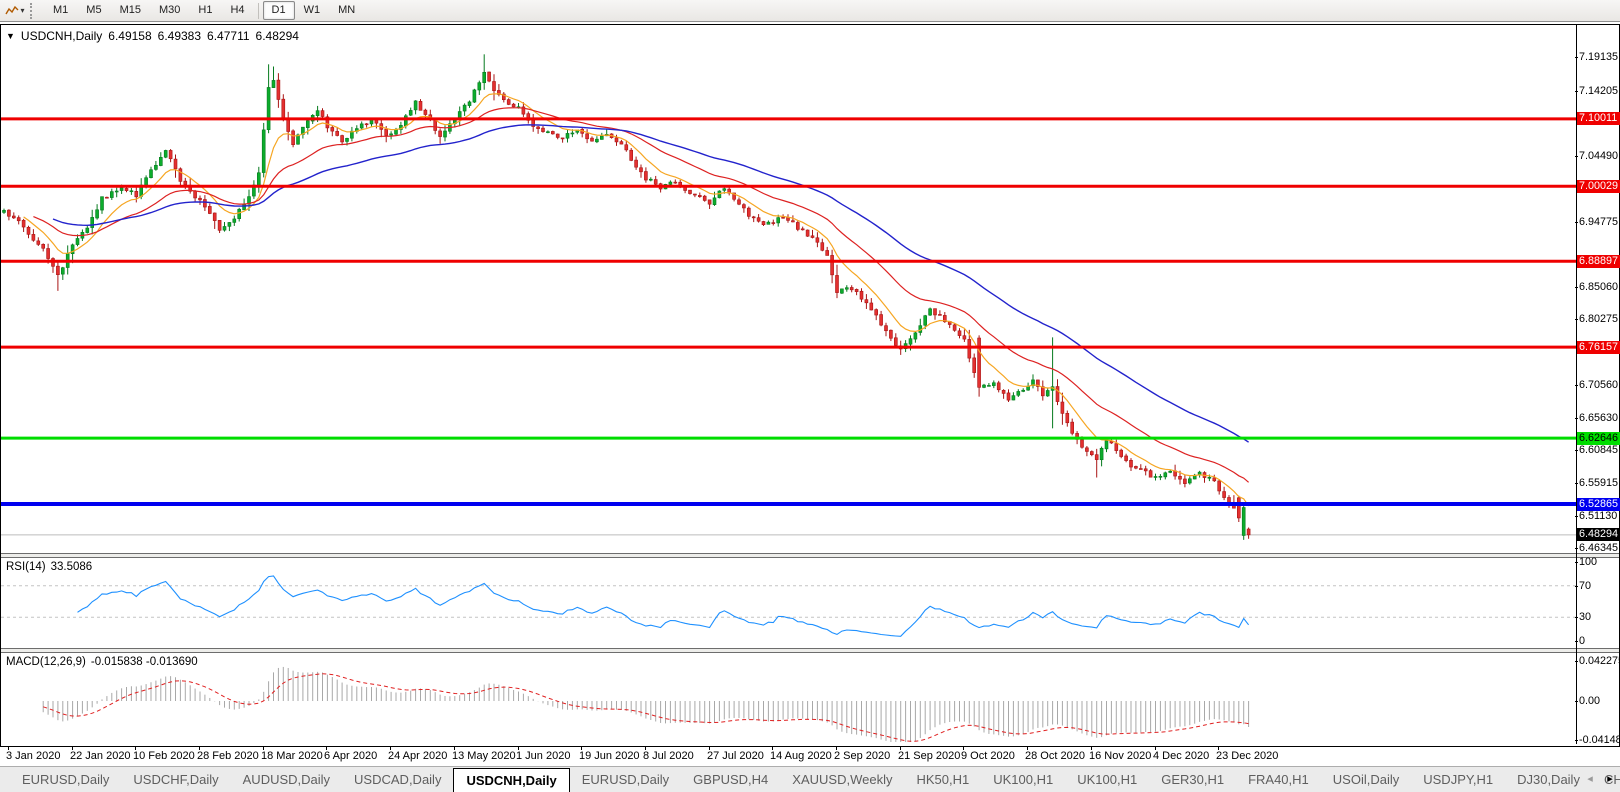 The image size is (1620, 792). Describe the element at coordinates (1120, 756) in the screenshot. I see `date-label: 16 Nov 2020` at that location.